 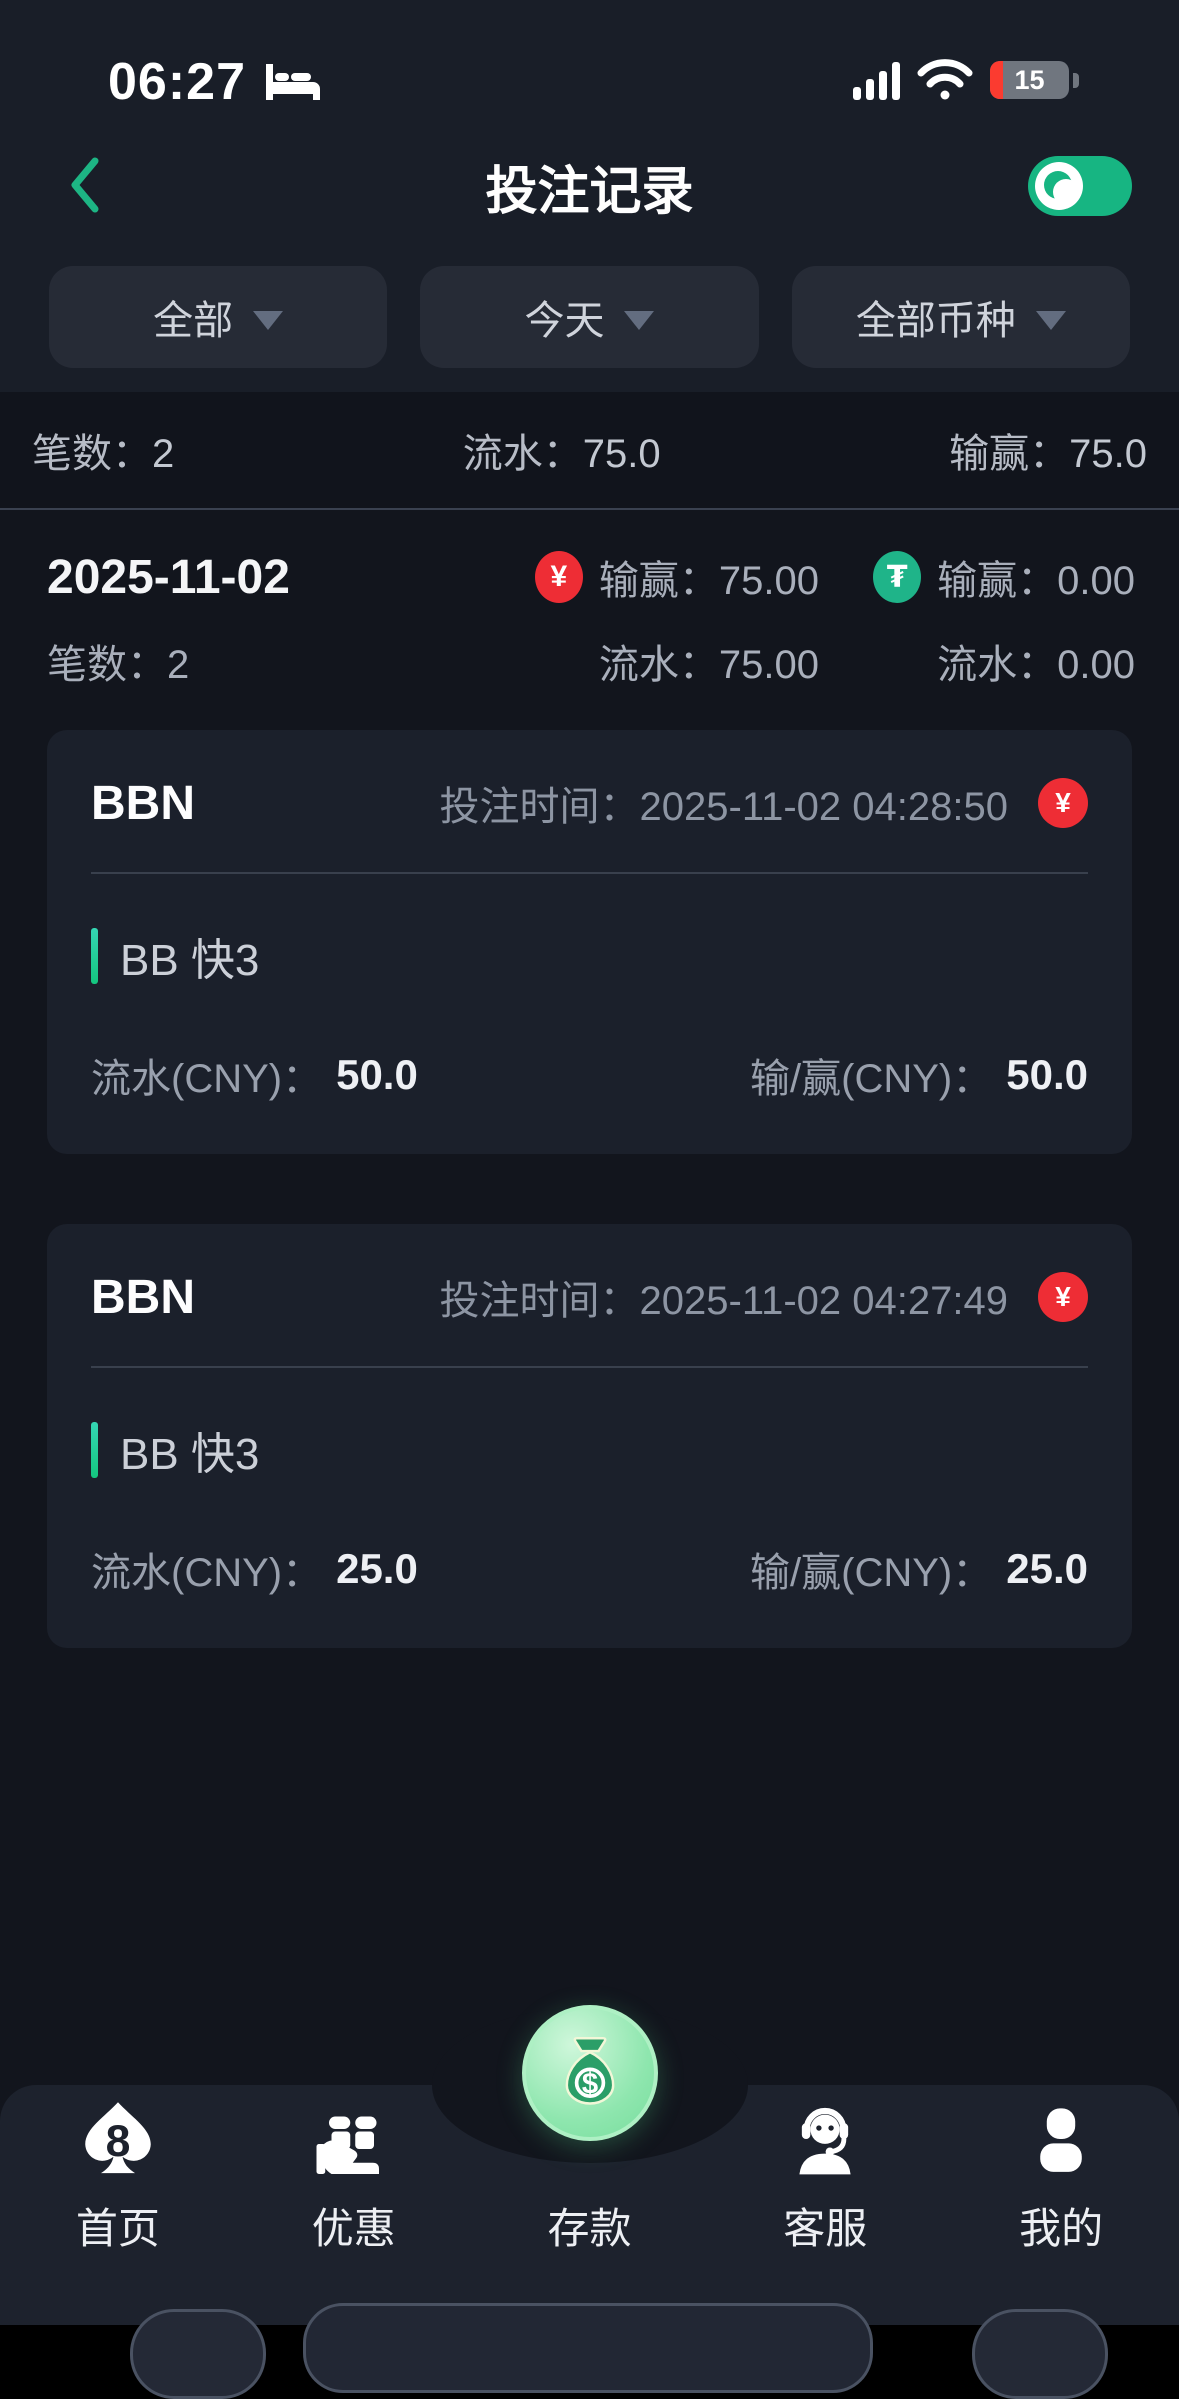 I want to click on winloss-amount: 输/赢(CNY)： 25.0, so click(x=919, y=1570).